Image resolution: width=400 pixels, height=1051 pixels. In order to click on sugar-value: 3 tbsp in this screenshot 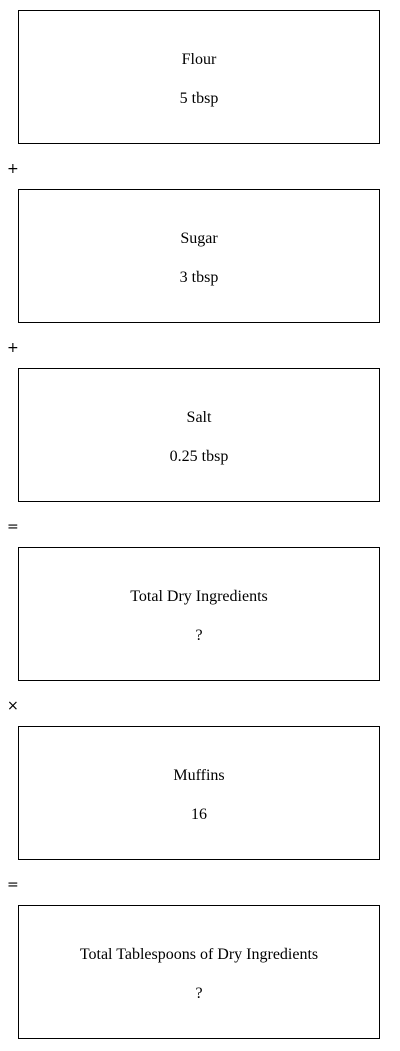, I will do `click(199, 277)`.